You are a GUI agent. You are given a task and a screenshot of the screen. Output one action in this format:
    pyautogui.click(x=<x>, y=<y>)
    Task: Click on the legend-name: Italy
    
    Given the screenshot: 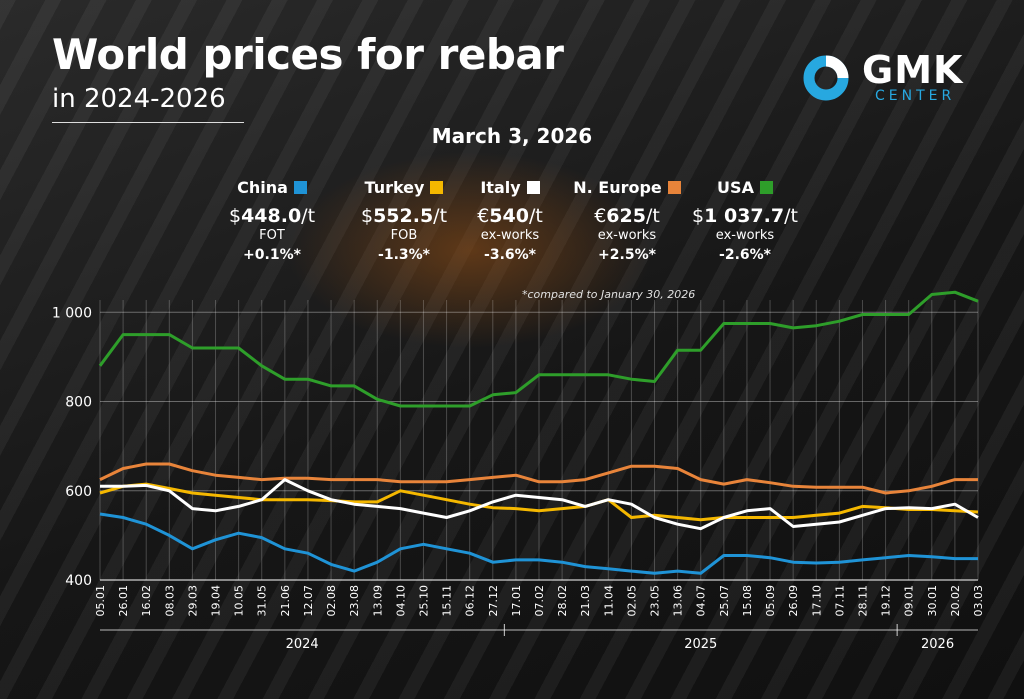 What is the action you would take?
    pyautogui.click(x=510, y=187)
    